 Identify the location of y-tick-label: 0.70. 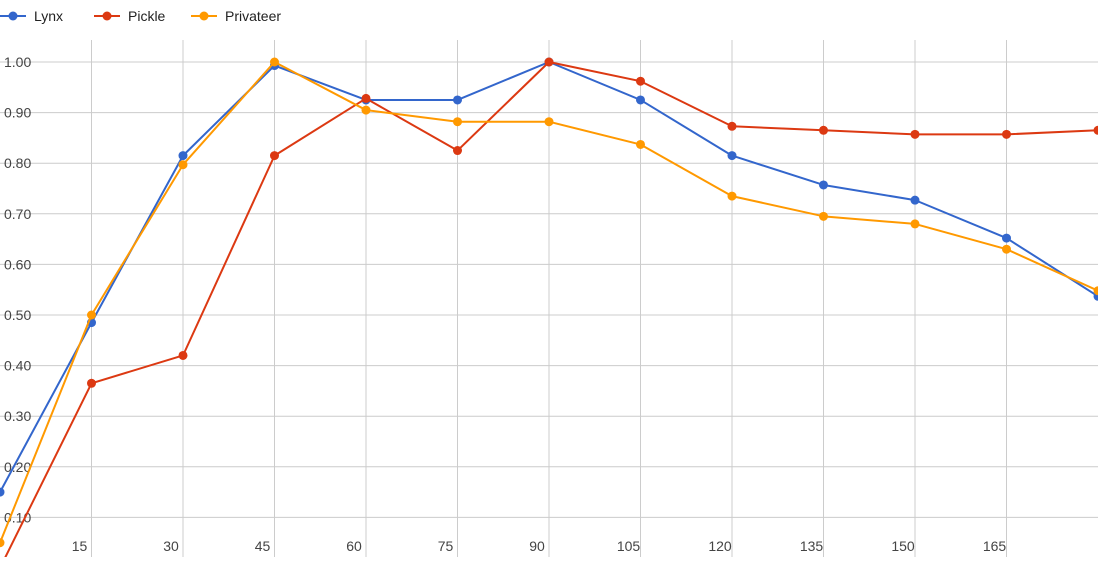
(17, 214).